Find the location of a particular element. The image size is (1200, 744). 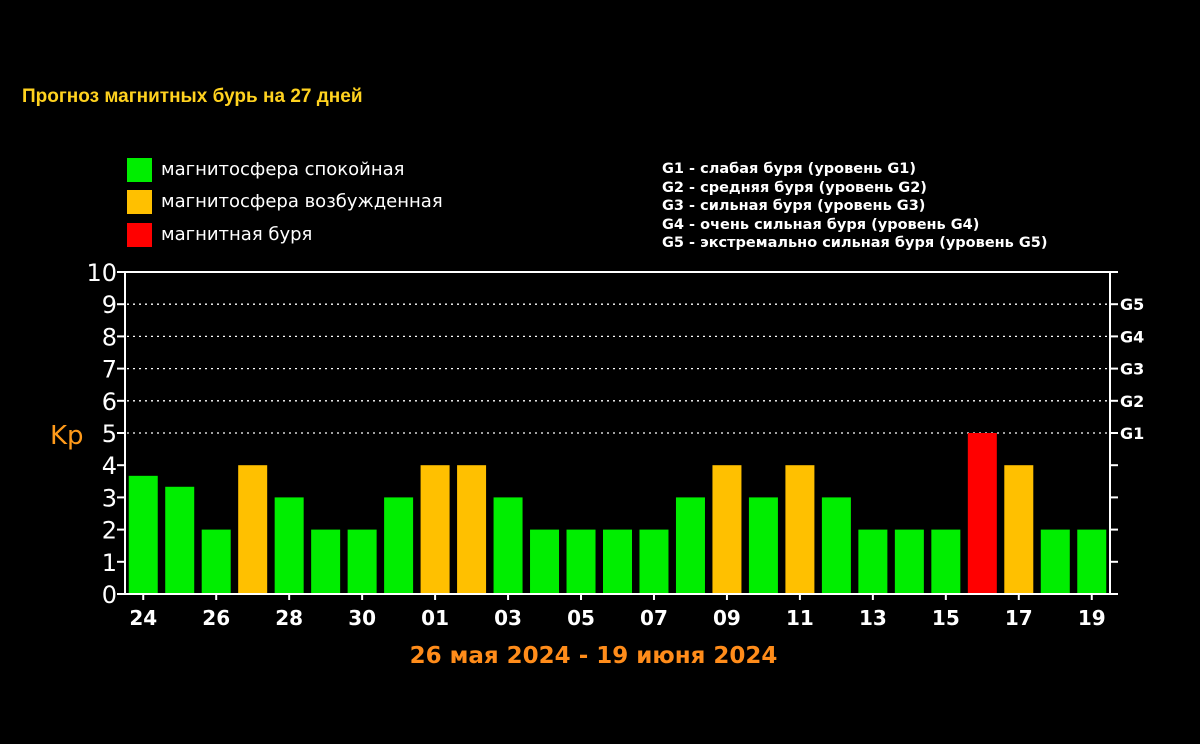

legend-label-quiet: магнитосфера спокойная is located at coordinates (283, 169).